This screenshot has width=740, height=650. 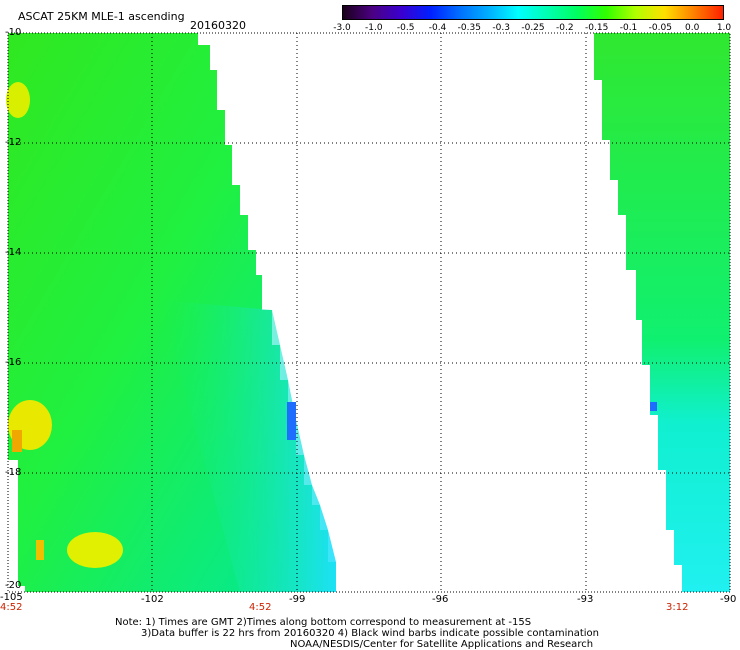 I want to click on lon-label: -105, so click(x=11, y=597).